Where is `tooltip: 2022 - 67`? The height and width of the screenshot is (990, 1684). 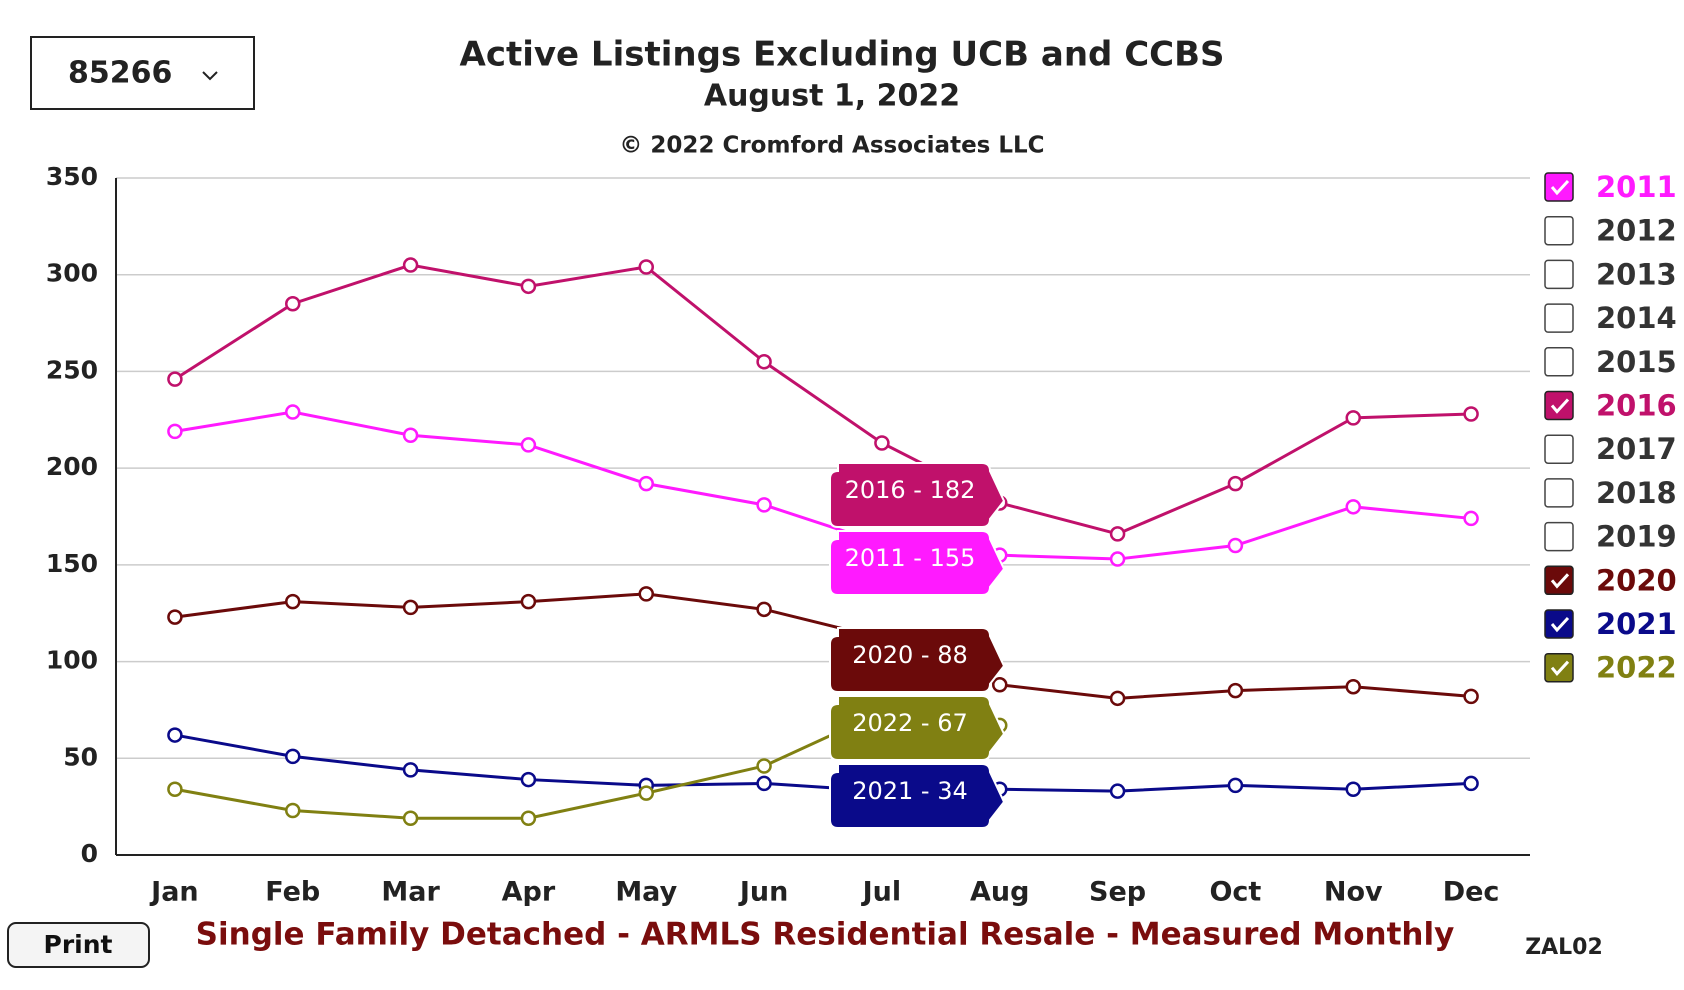 tooltip: 2022 - 67 is located at coordinates (917, 728).